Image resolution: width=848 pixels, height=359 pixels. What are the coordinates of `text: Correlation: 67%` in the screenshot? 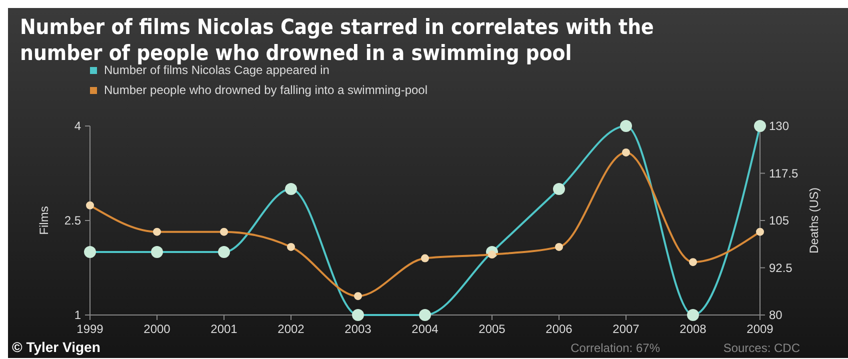 It's located at (615, 348).